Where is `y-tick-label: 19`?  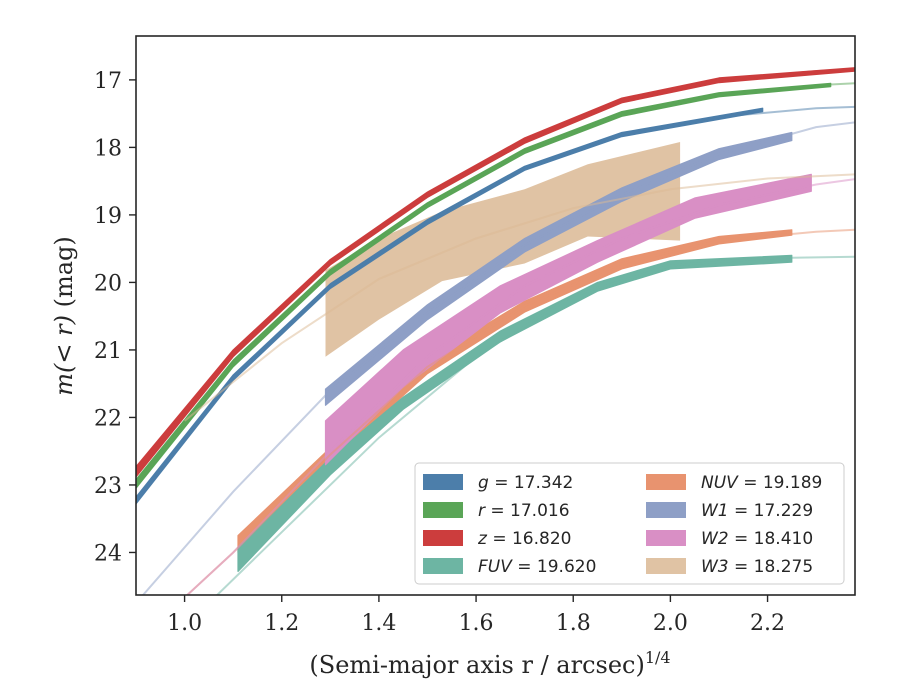
y-tick-label: 19 is located at coordinates (108, 216).